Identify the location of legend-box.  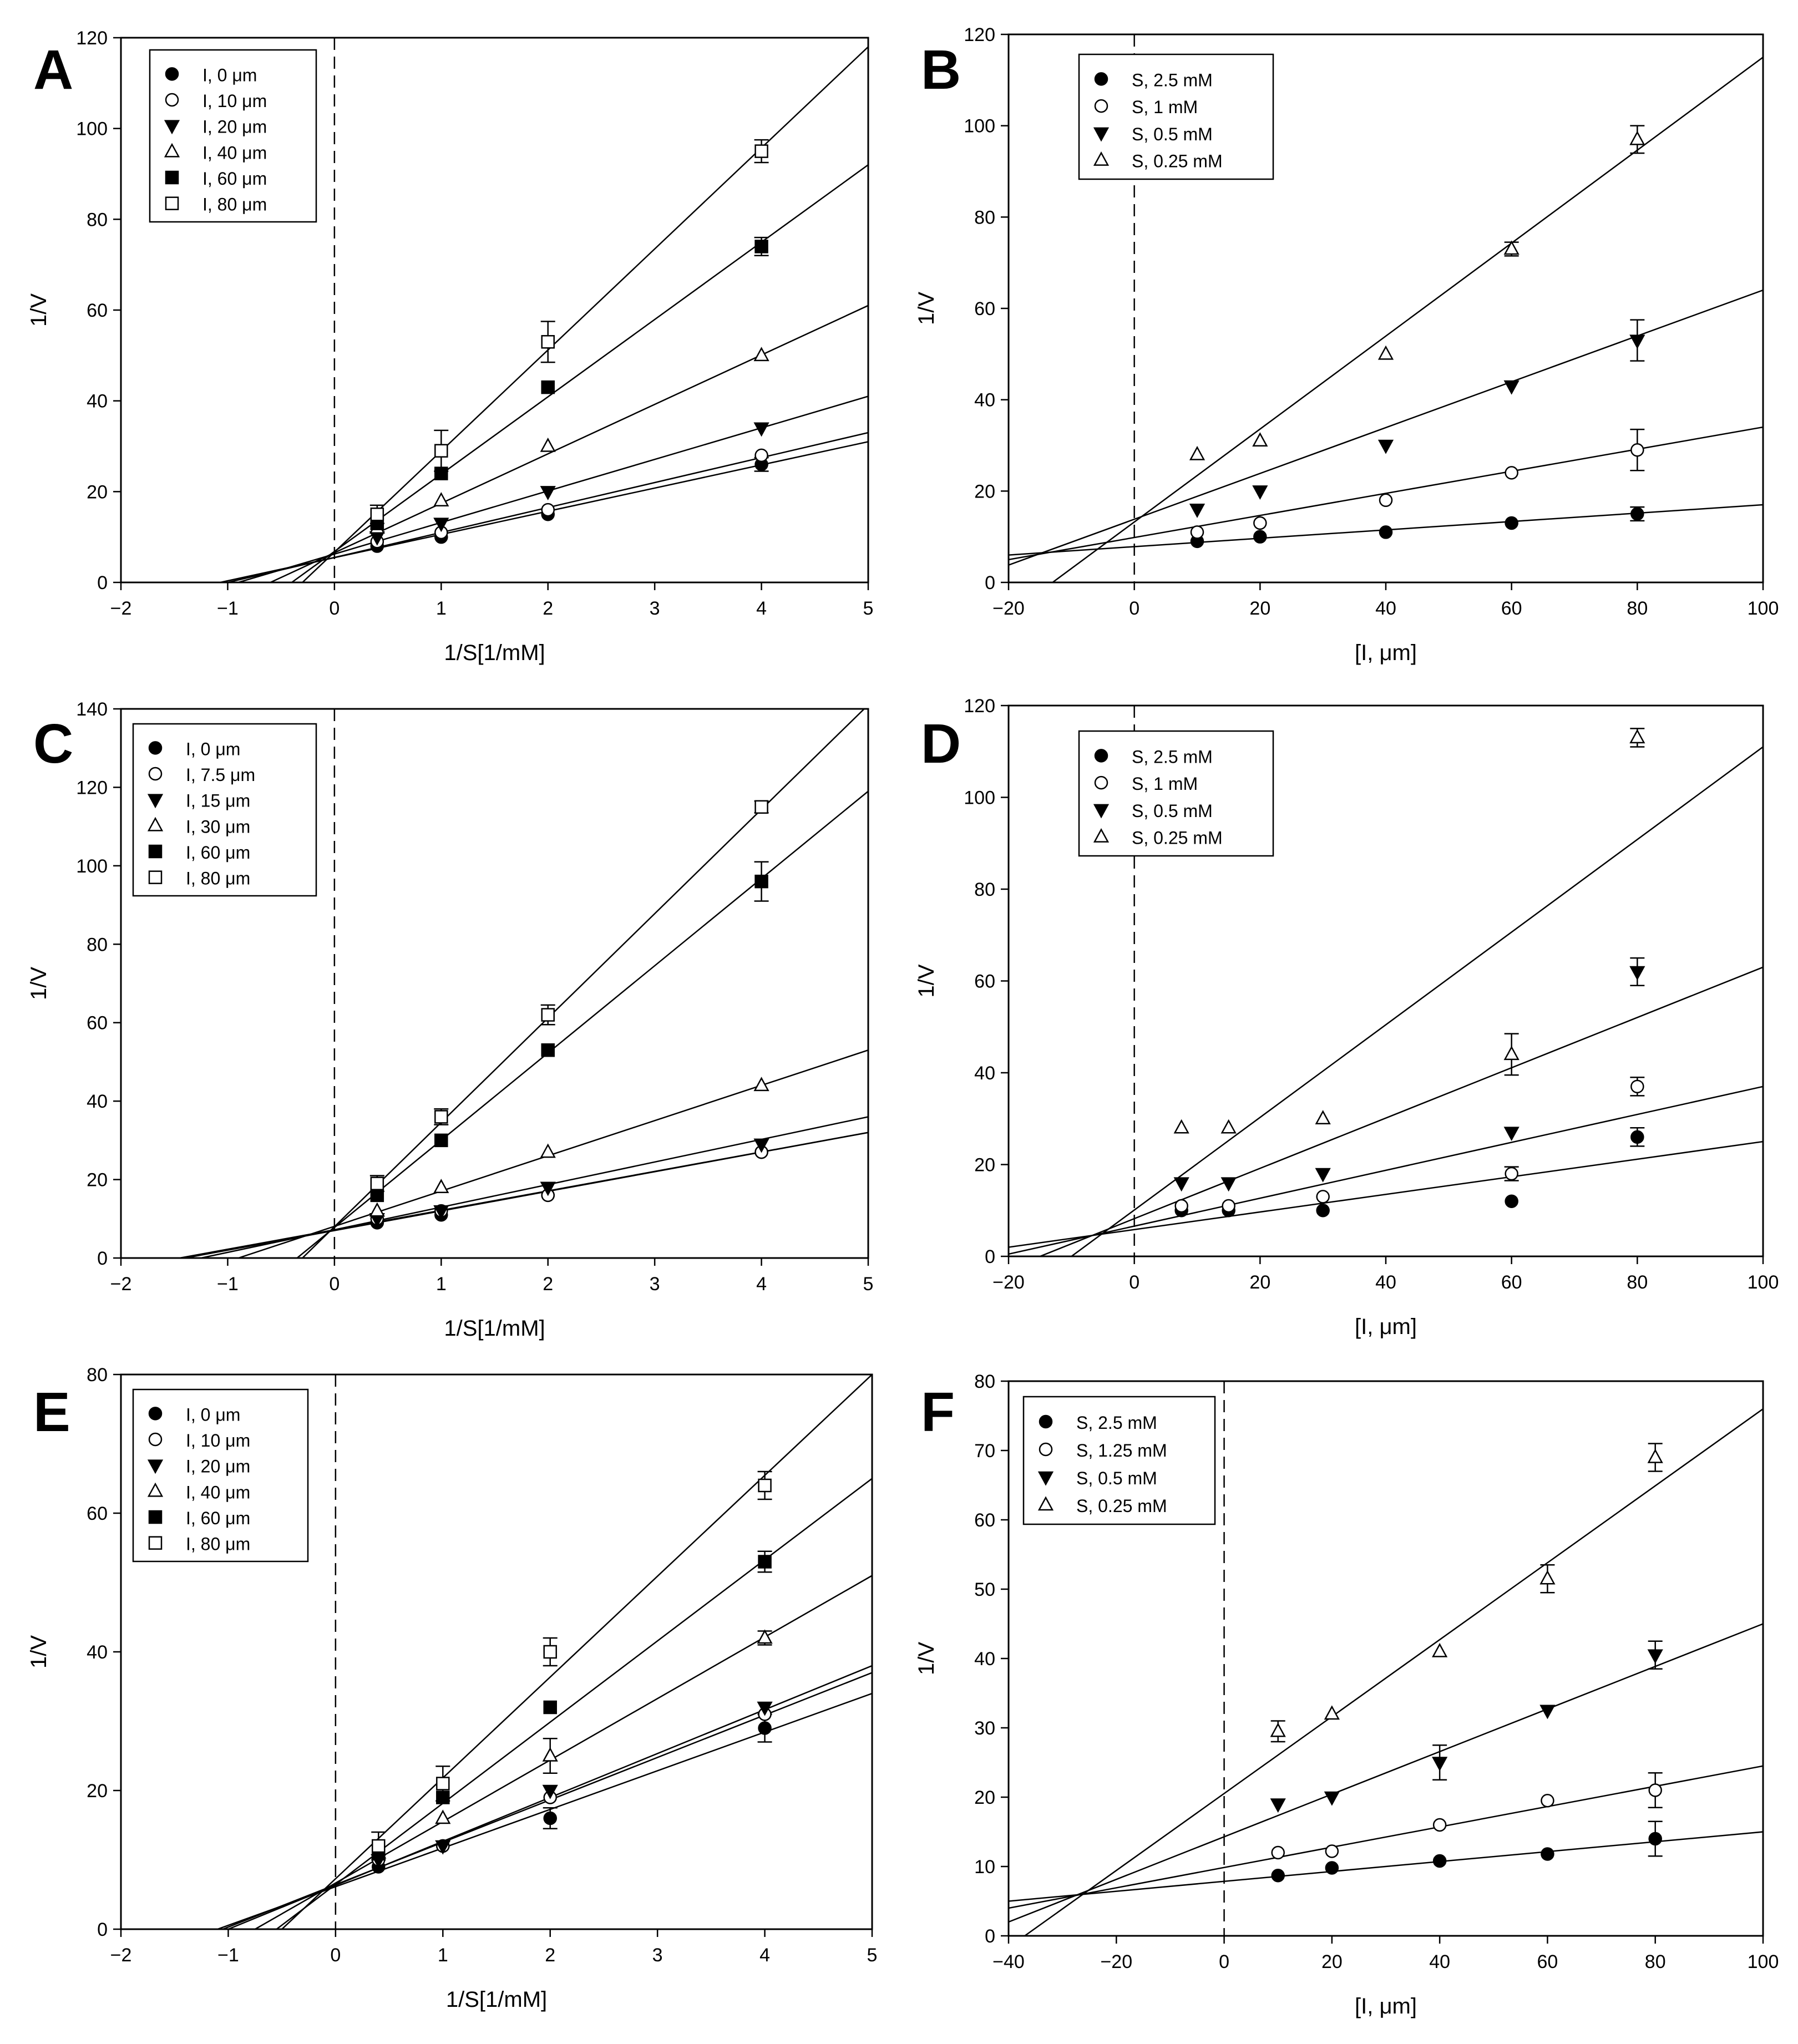
(1119, 1460).